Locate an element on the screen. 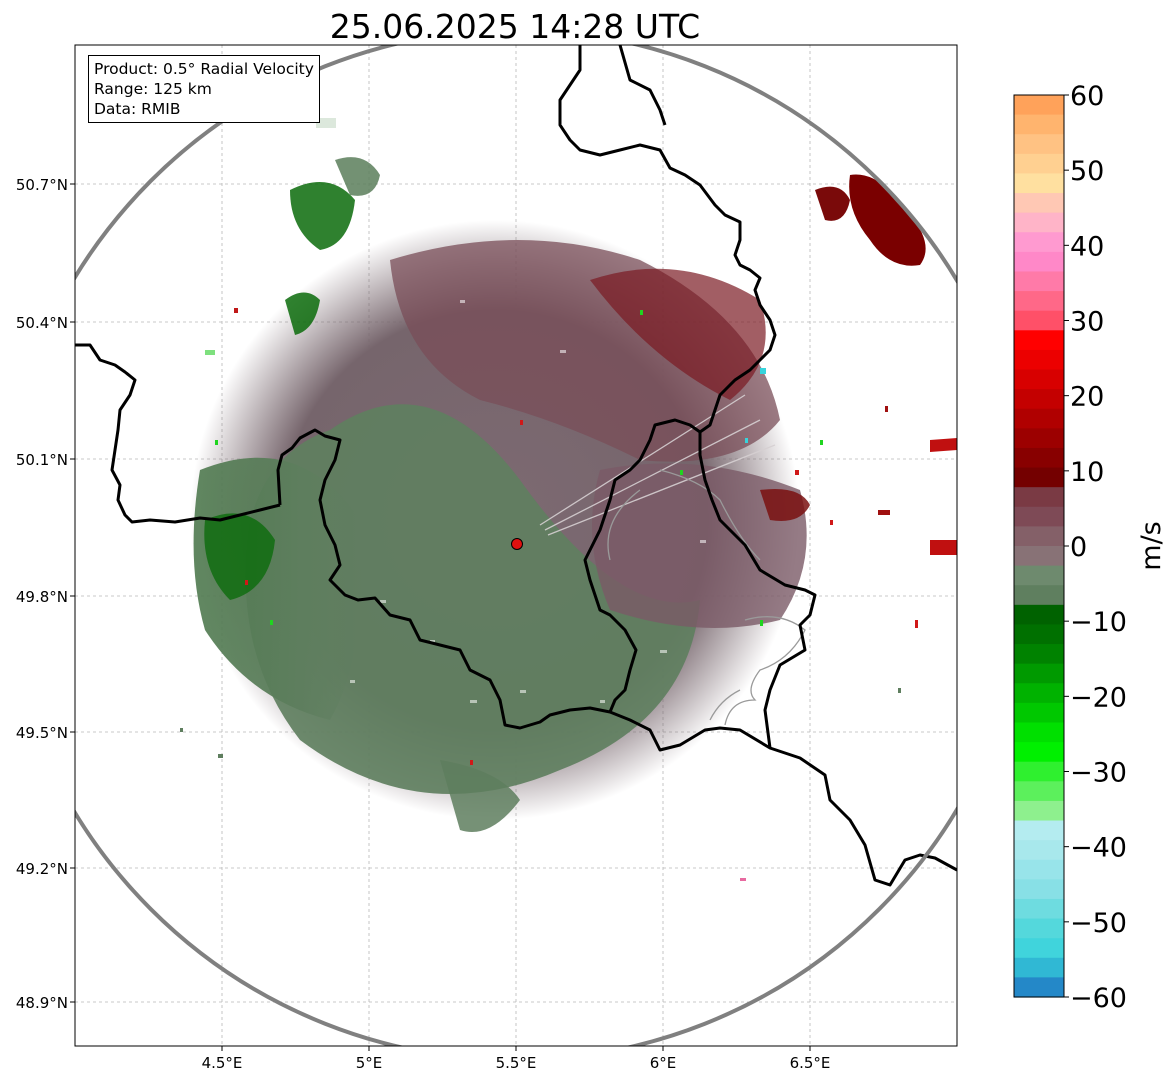 This screenshot has width=1171, height=1081. radar-site-marker is located at coordinates (517, 544).